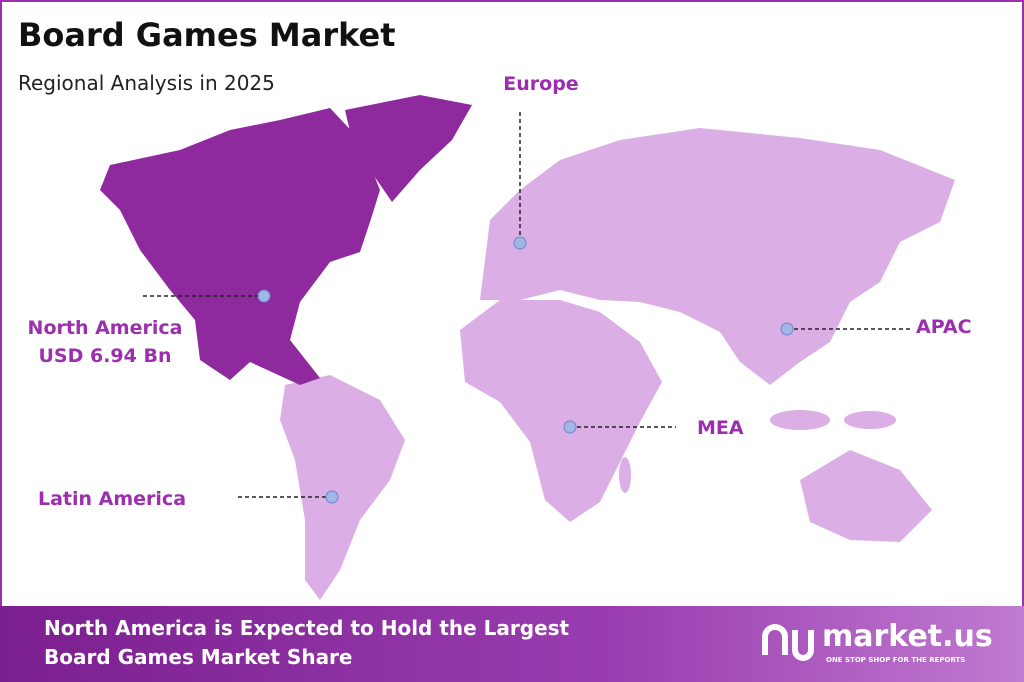 This screenshot has height=682, width=1024. What do you see at coordinates (540, 84) in the screenshot?
I see `region-label: Europe` at bounding box center [540, 84].